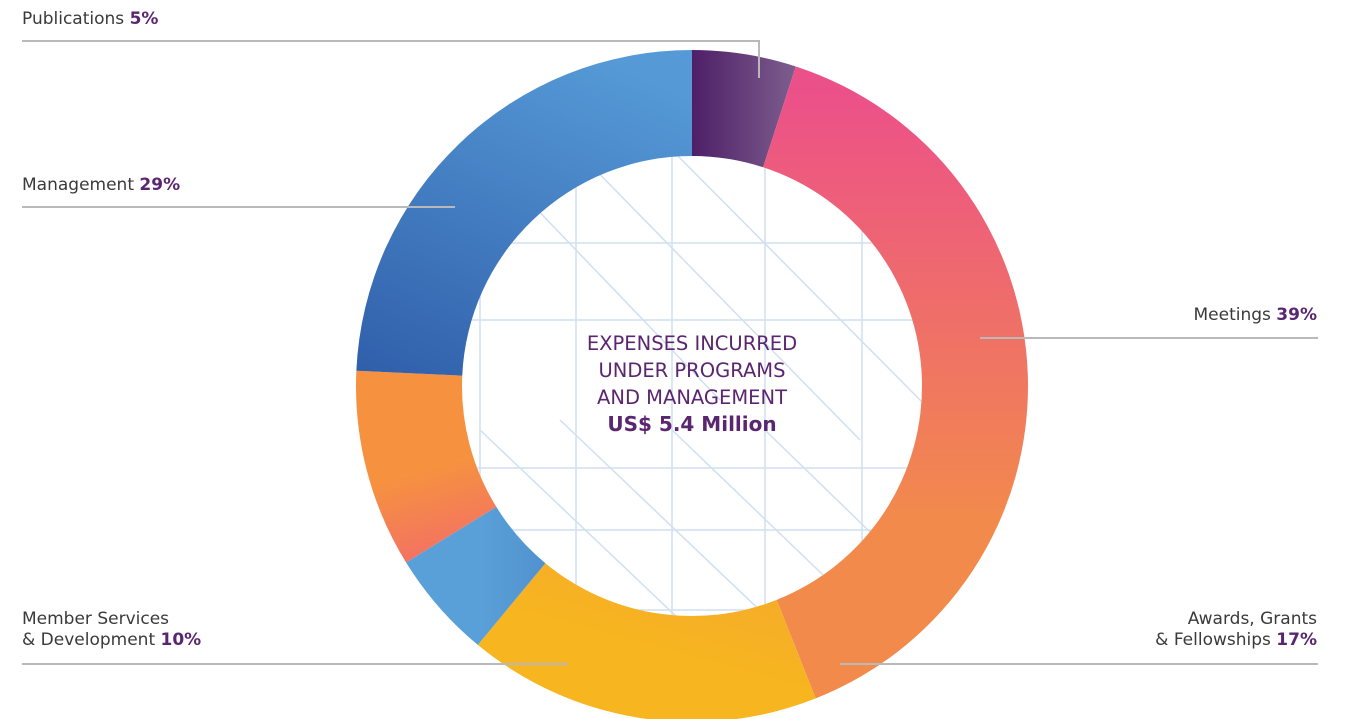 This screenshot has width=1355, height=719. I want to click on label-meetings-pct: 39%, so click(1296, 315).